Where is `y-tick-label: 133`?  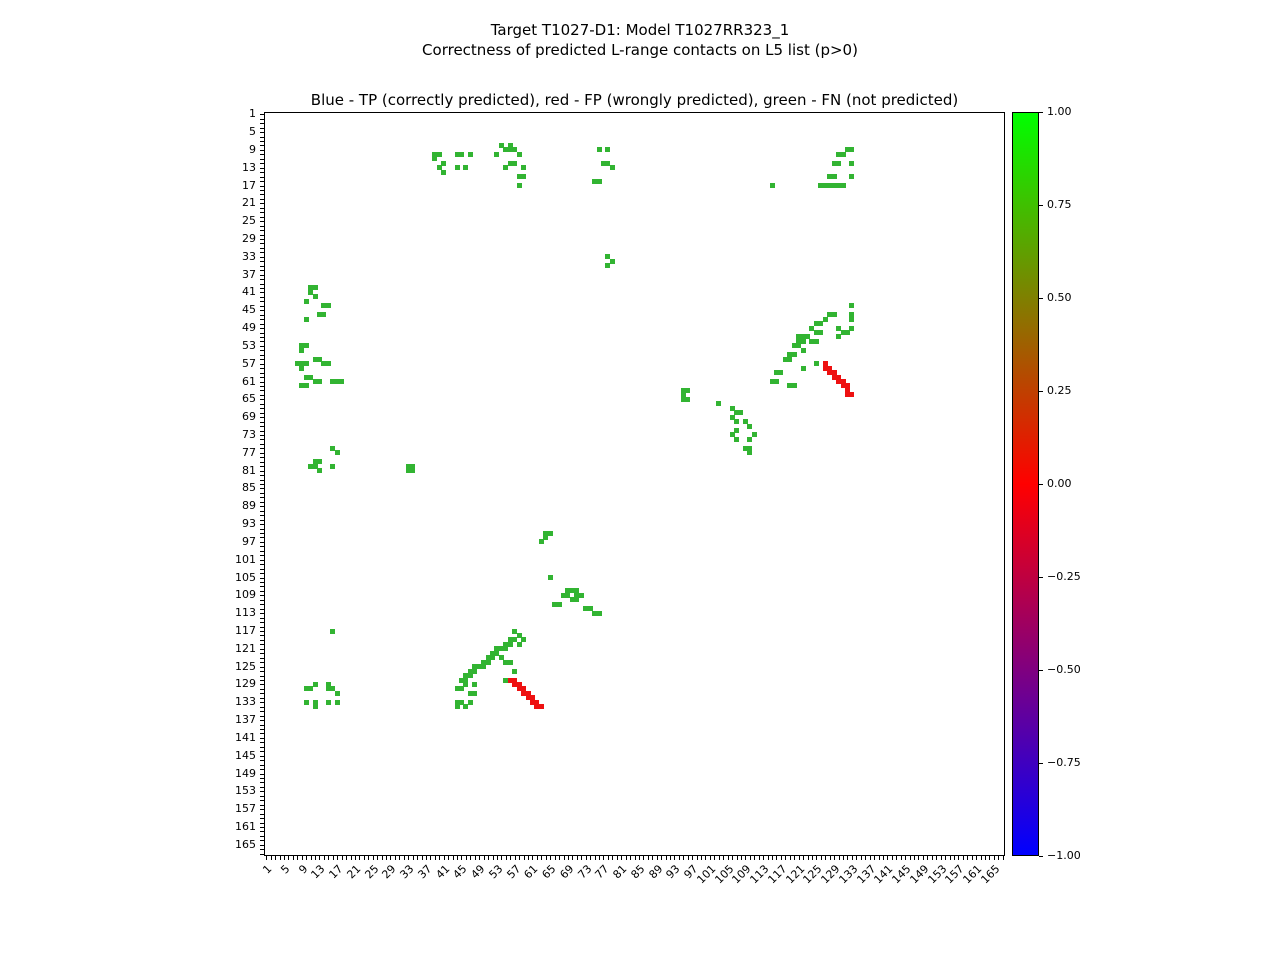
y-tick-label: 133 is located at coordinates (245, 702).